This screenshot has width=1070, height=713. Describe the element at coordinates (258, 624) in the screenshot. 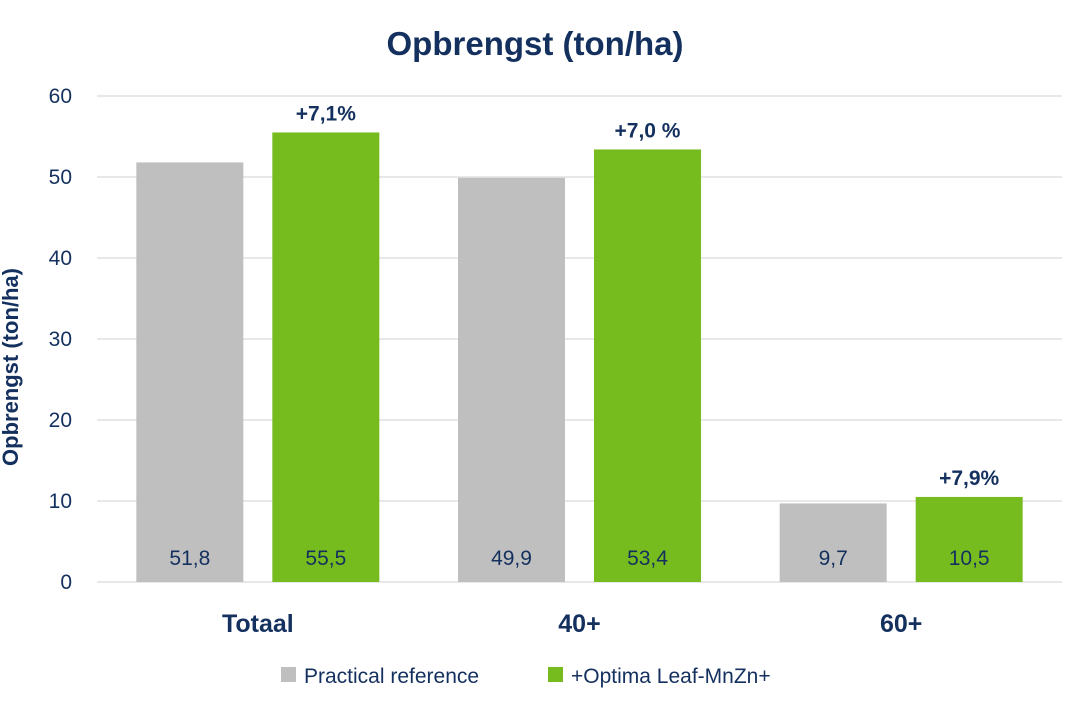

I see `category-label: Totaal` at that location.